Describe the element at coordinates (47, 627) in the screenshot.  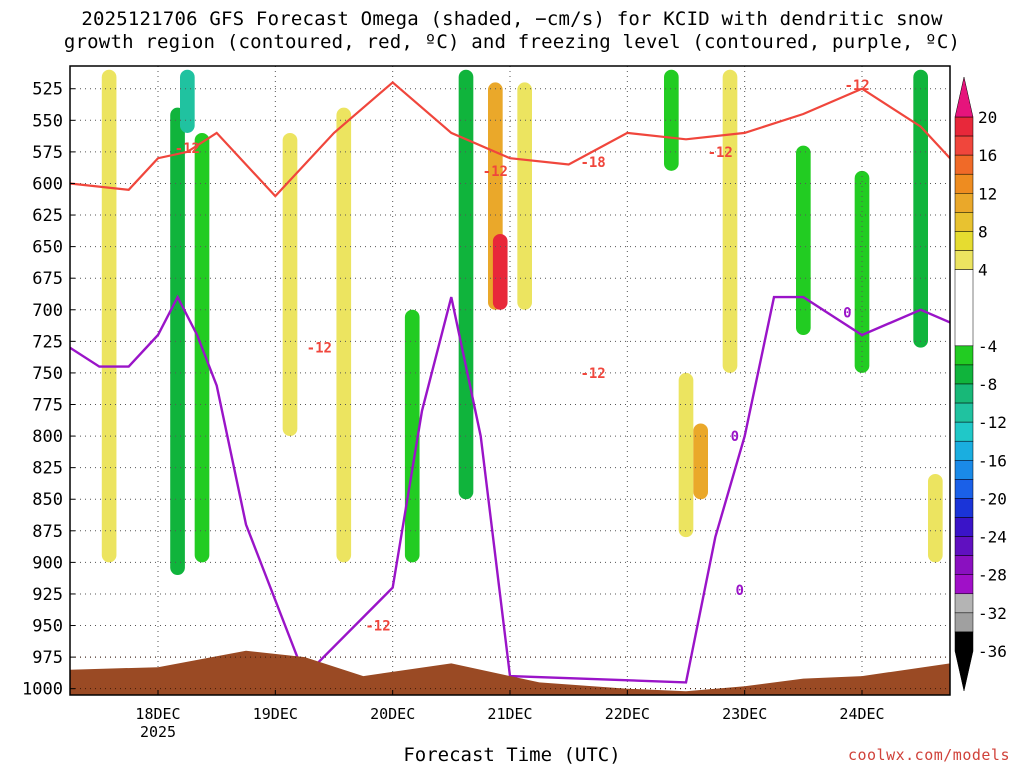
I see `y-tick-label: 950` at that location.